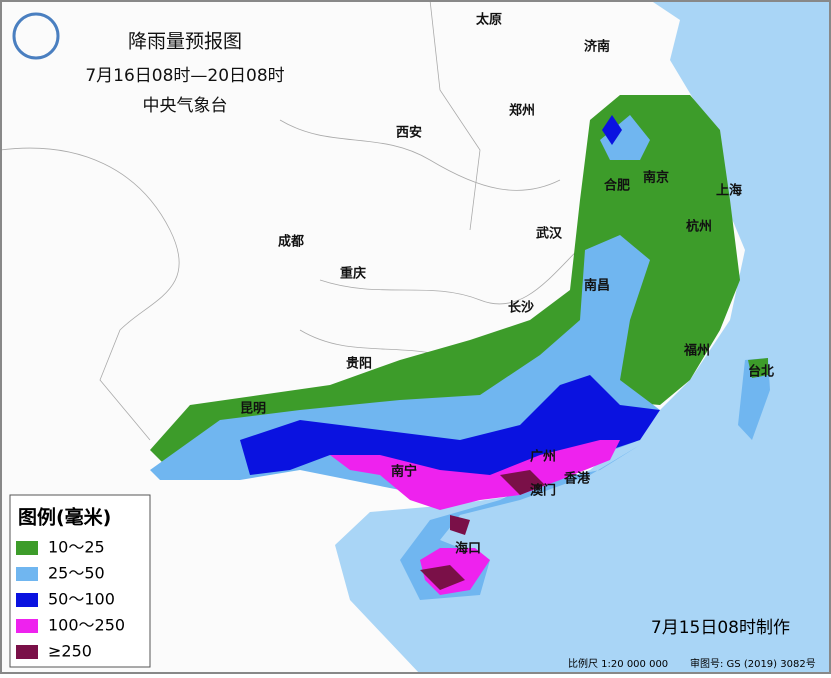 This screenshot has height=678, width=831. I want to click on city: 长沙, so click(521, 308).